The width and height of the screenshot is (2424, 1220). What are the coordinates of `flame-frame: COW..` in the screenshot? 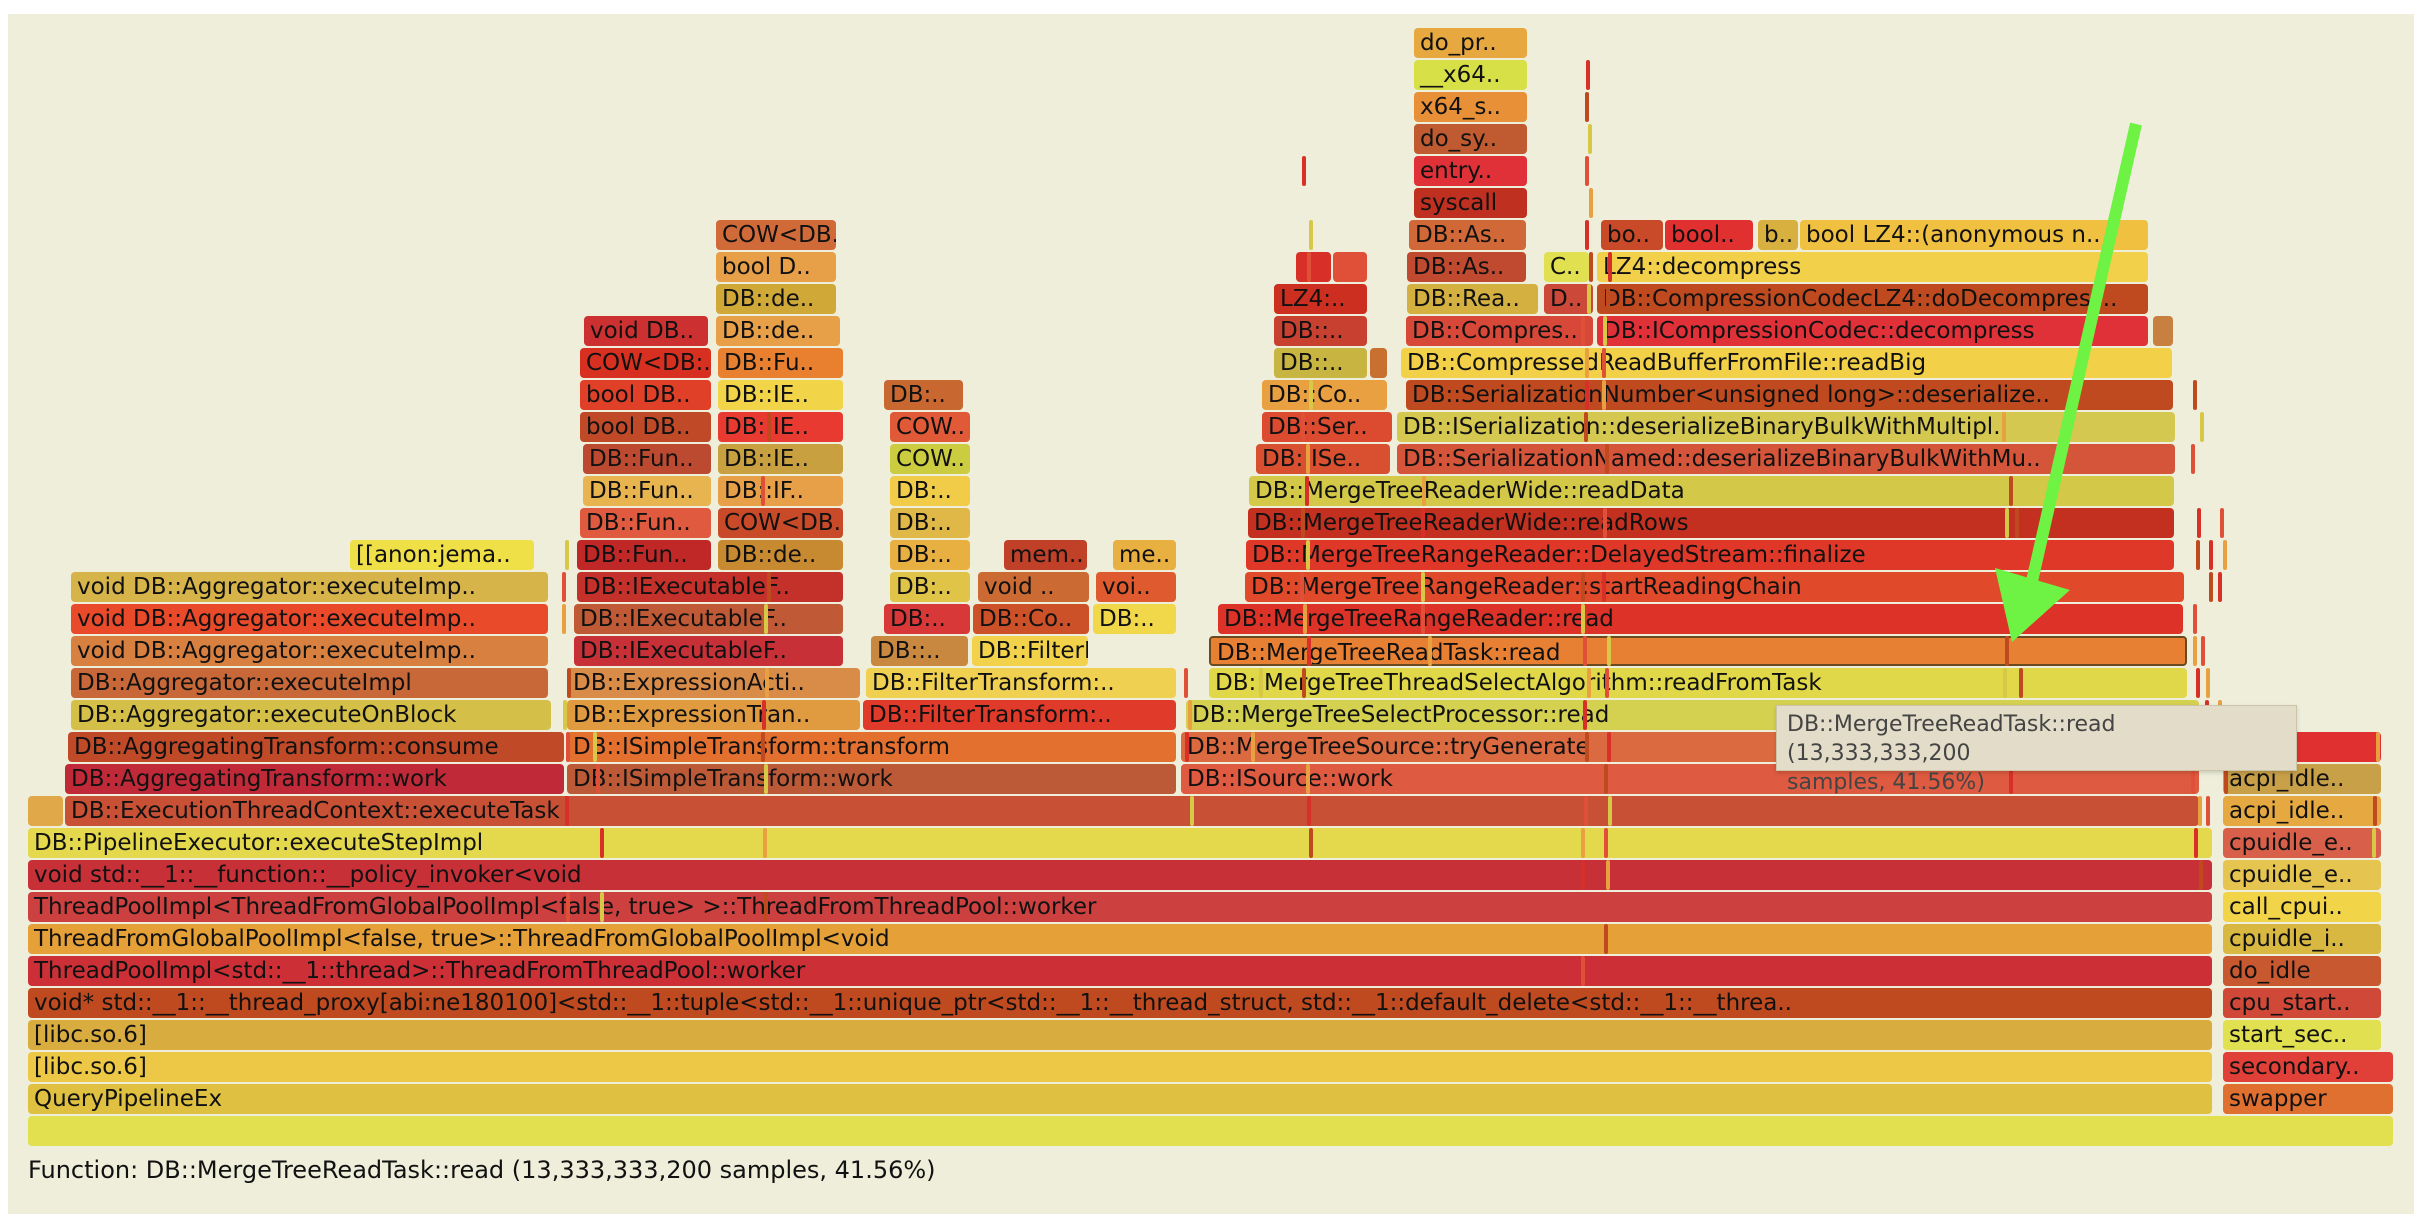 It's located at (930, 427).